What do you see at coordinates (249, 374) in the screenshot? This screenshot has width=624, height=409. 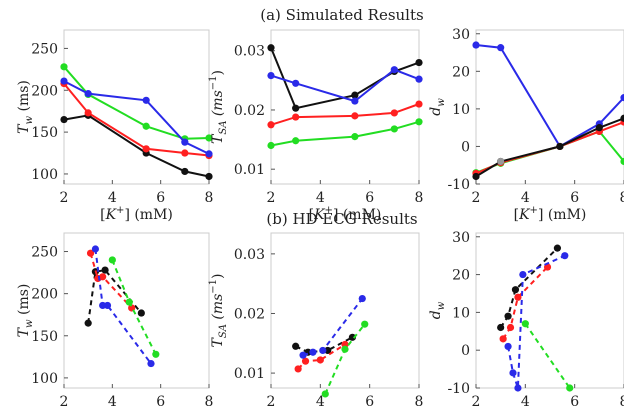 I see `y-tick-label: 0.01` at bounding box center [249, 374].